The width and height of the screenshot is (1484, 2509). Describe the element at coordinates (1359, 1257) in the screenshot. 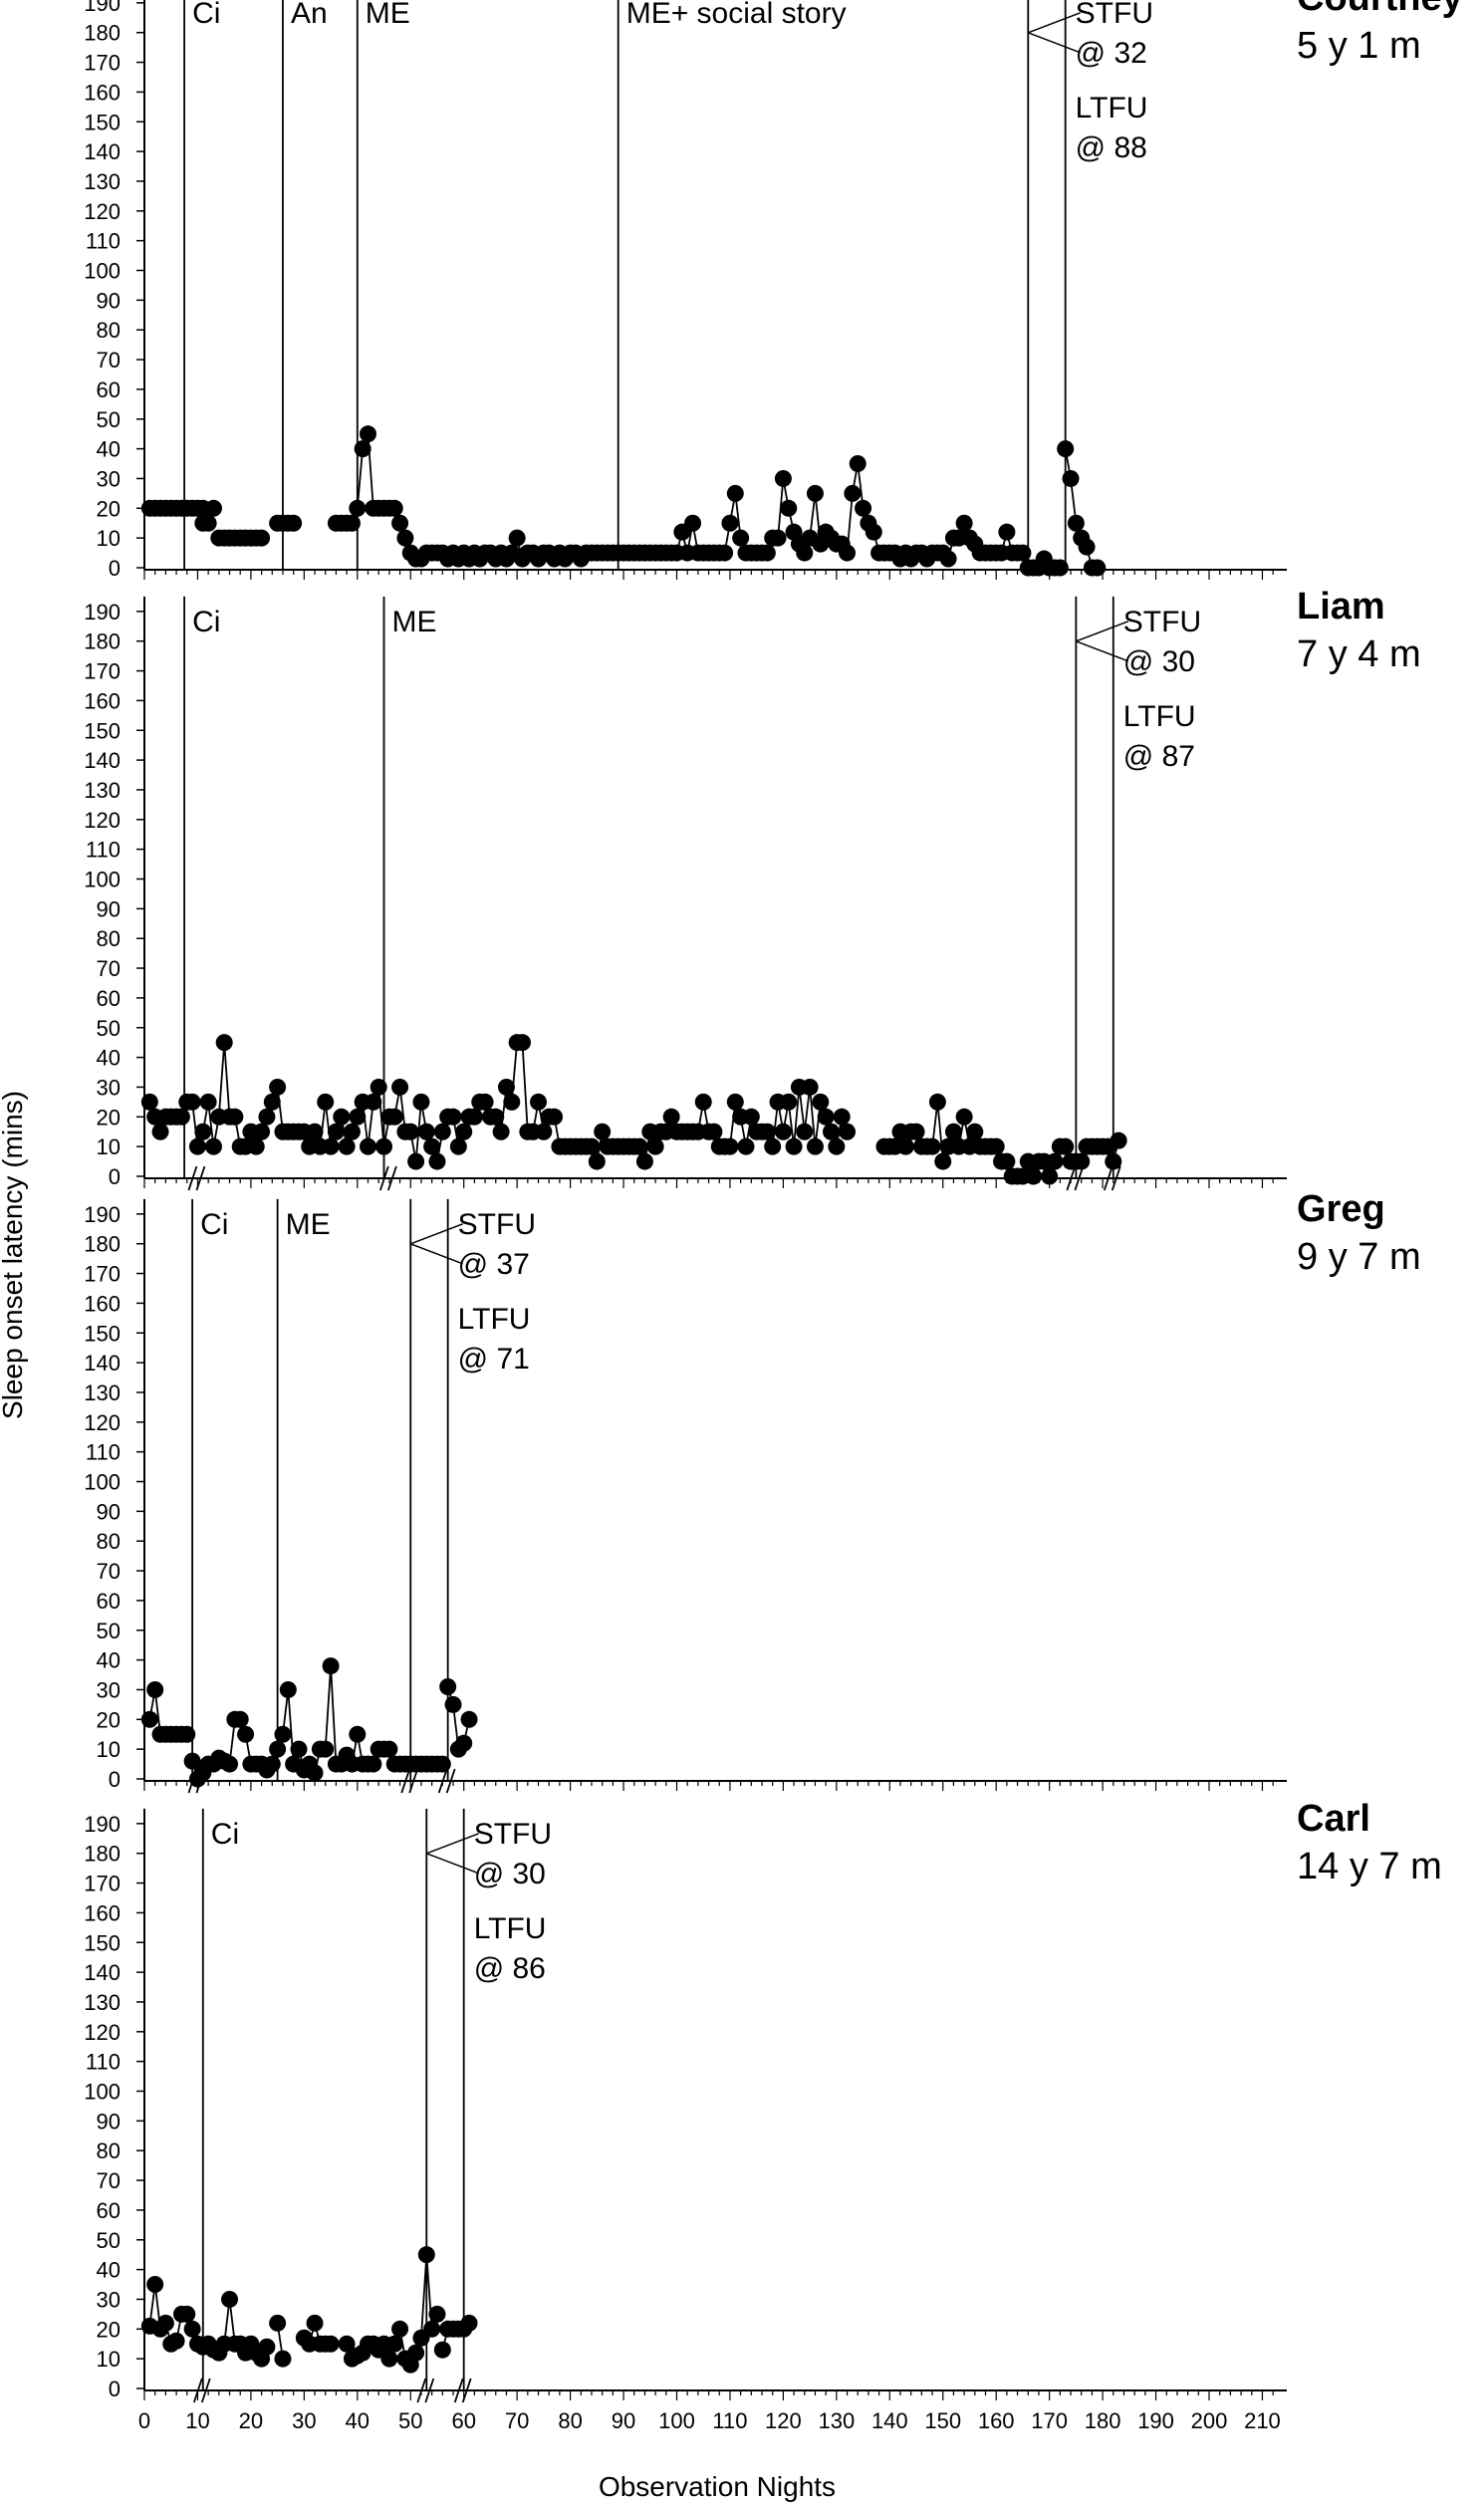

I see `participant-age: 9 y 7 m` at that location.